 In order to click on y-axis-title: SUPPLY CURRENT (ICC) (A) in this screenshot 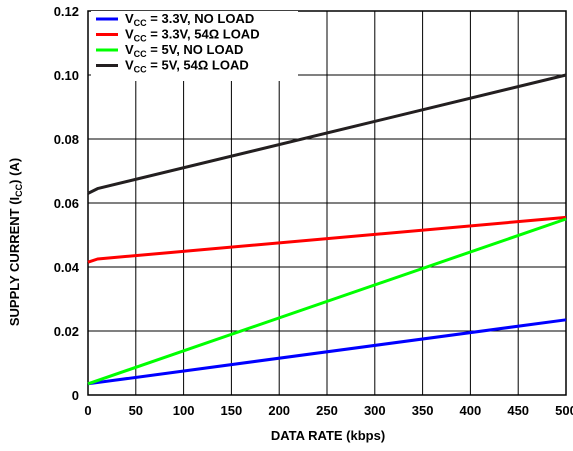, I will do `click(15, 242)`.